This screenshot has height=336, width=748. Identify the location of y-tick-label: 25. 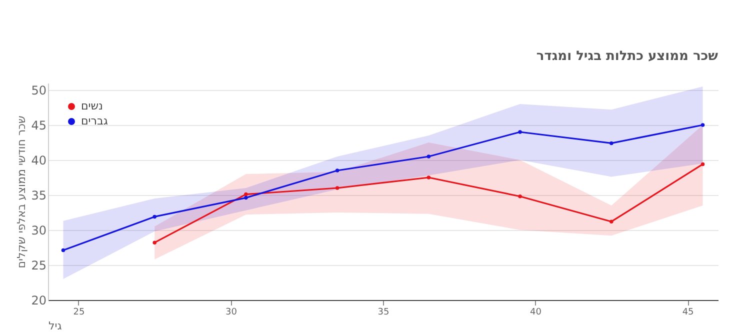
(38, 265).